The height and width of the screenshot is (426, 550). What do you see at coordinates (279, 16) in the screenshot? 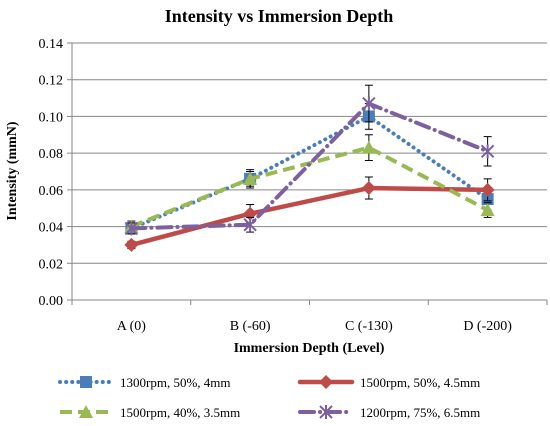
I see `chart-title: Intensity vs Immersion Depth` at bounding box center [279, 16].